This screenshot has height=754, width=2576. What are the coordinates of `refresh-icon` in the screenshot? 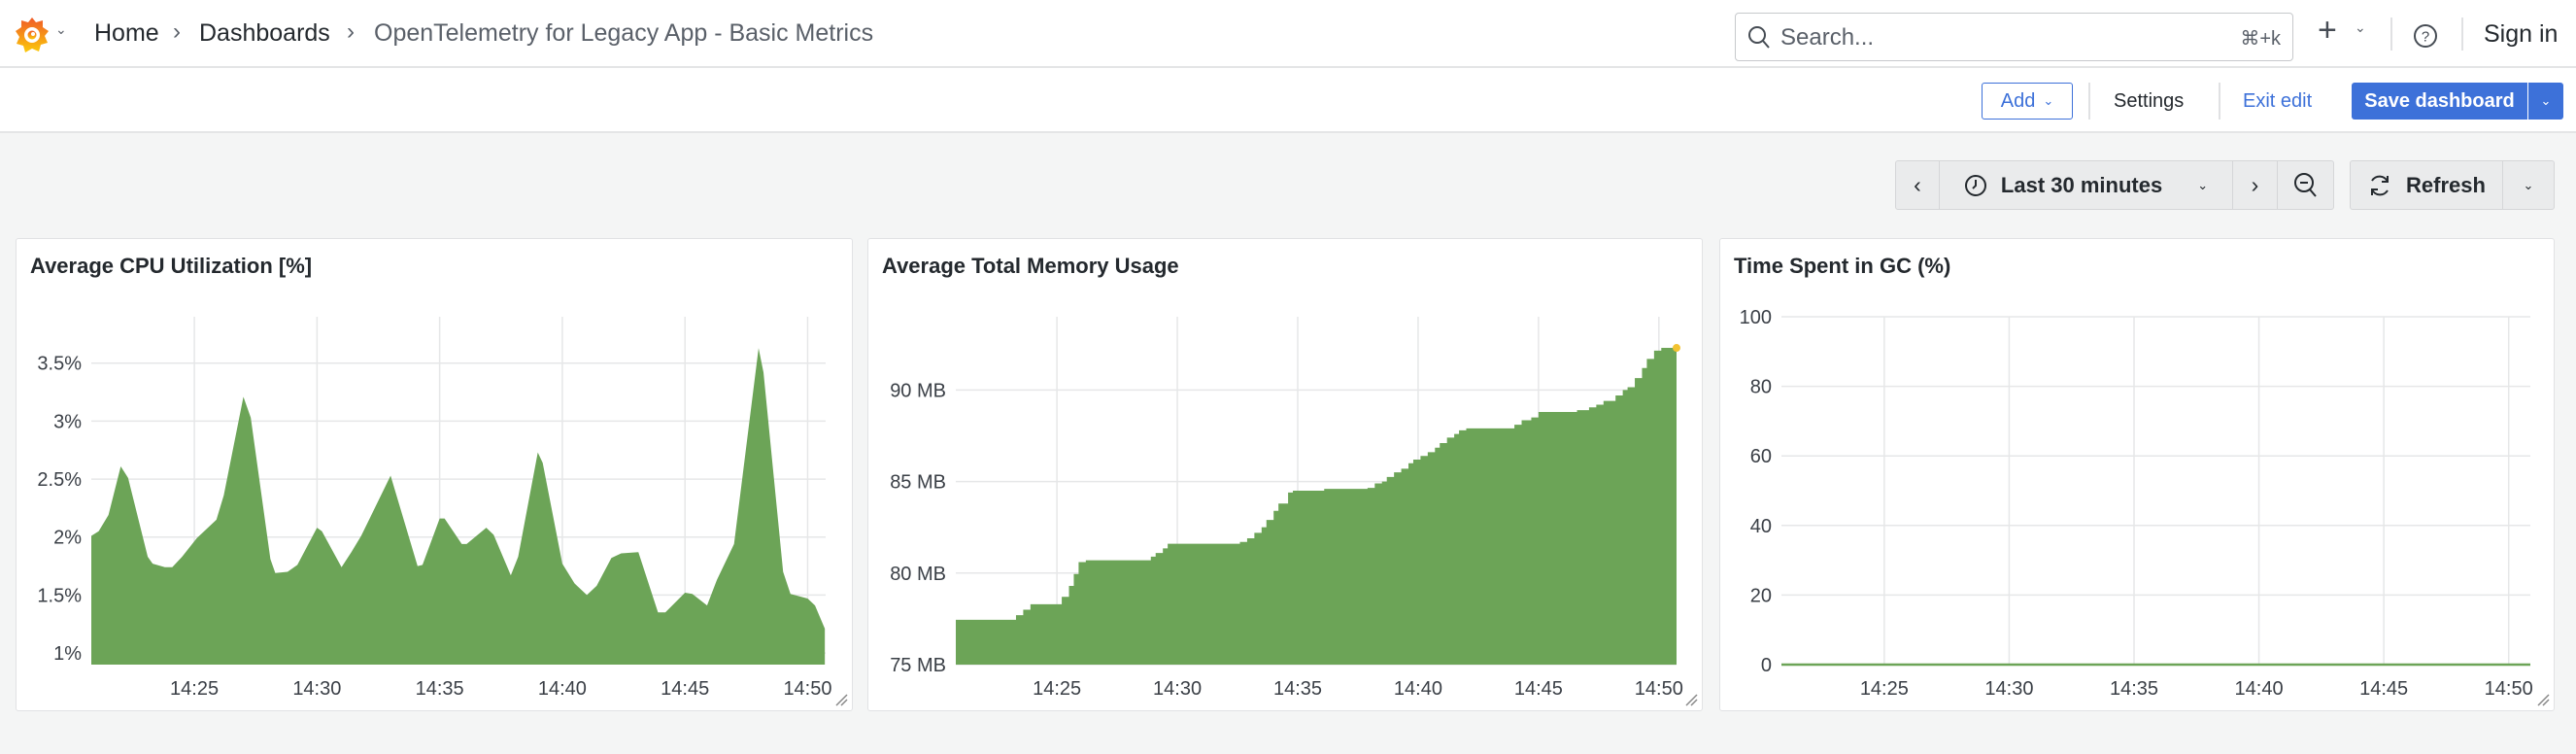 It's located at (2380, 185).